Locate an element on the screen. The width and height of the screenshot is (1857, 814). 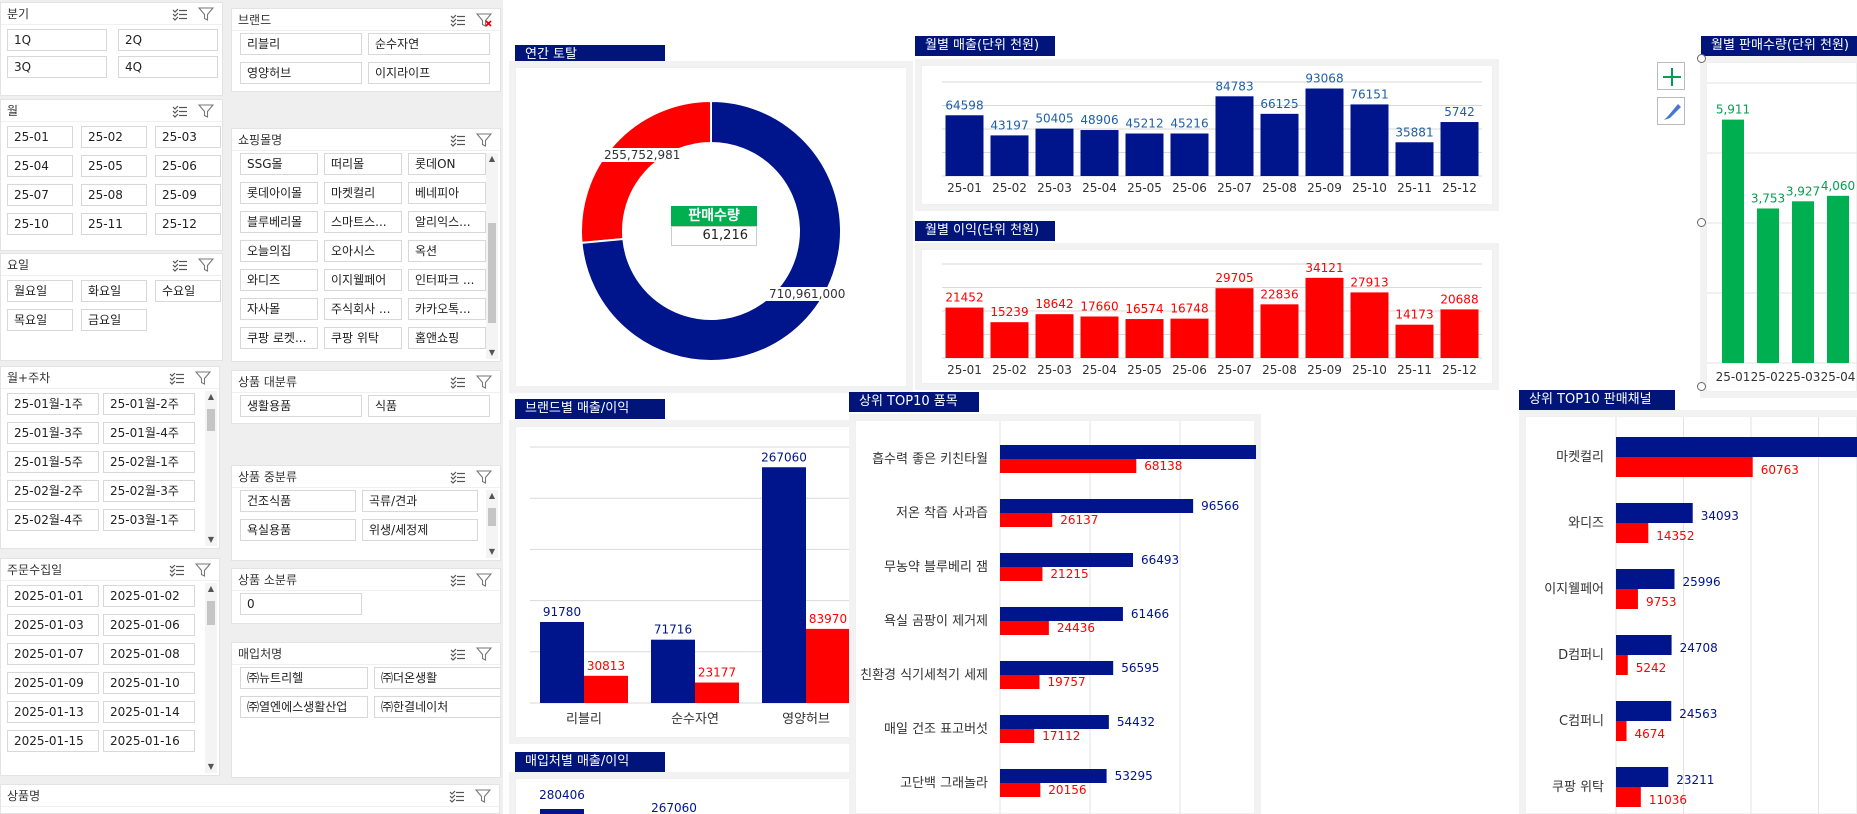
slicer-item: 블루베리몰 is located at coordinates (279, 222).